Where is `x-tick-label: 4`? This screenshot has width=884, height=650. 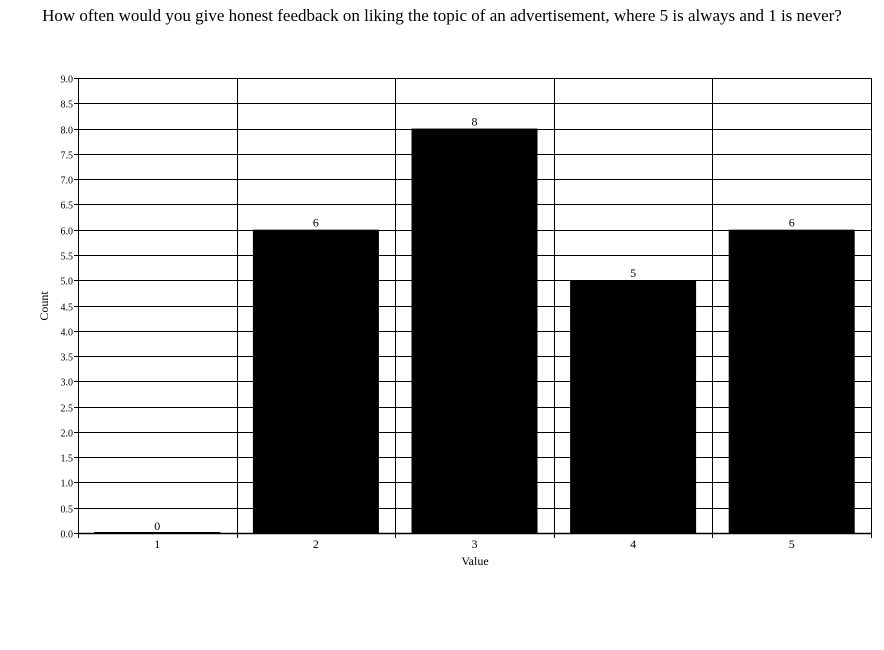
x-tick-label: 4 is located at coordinates (633, 544).